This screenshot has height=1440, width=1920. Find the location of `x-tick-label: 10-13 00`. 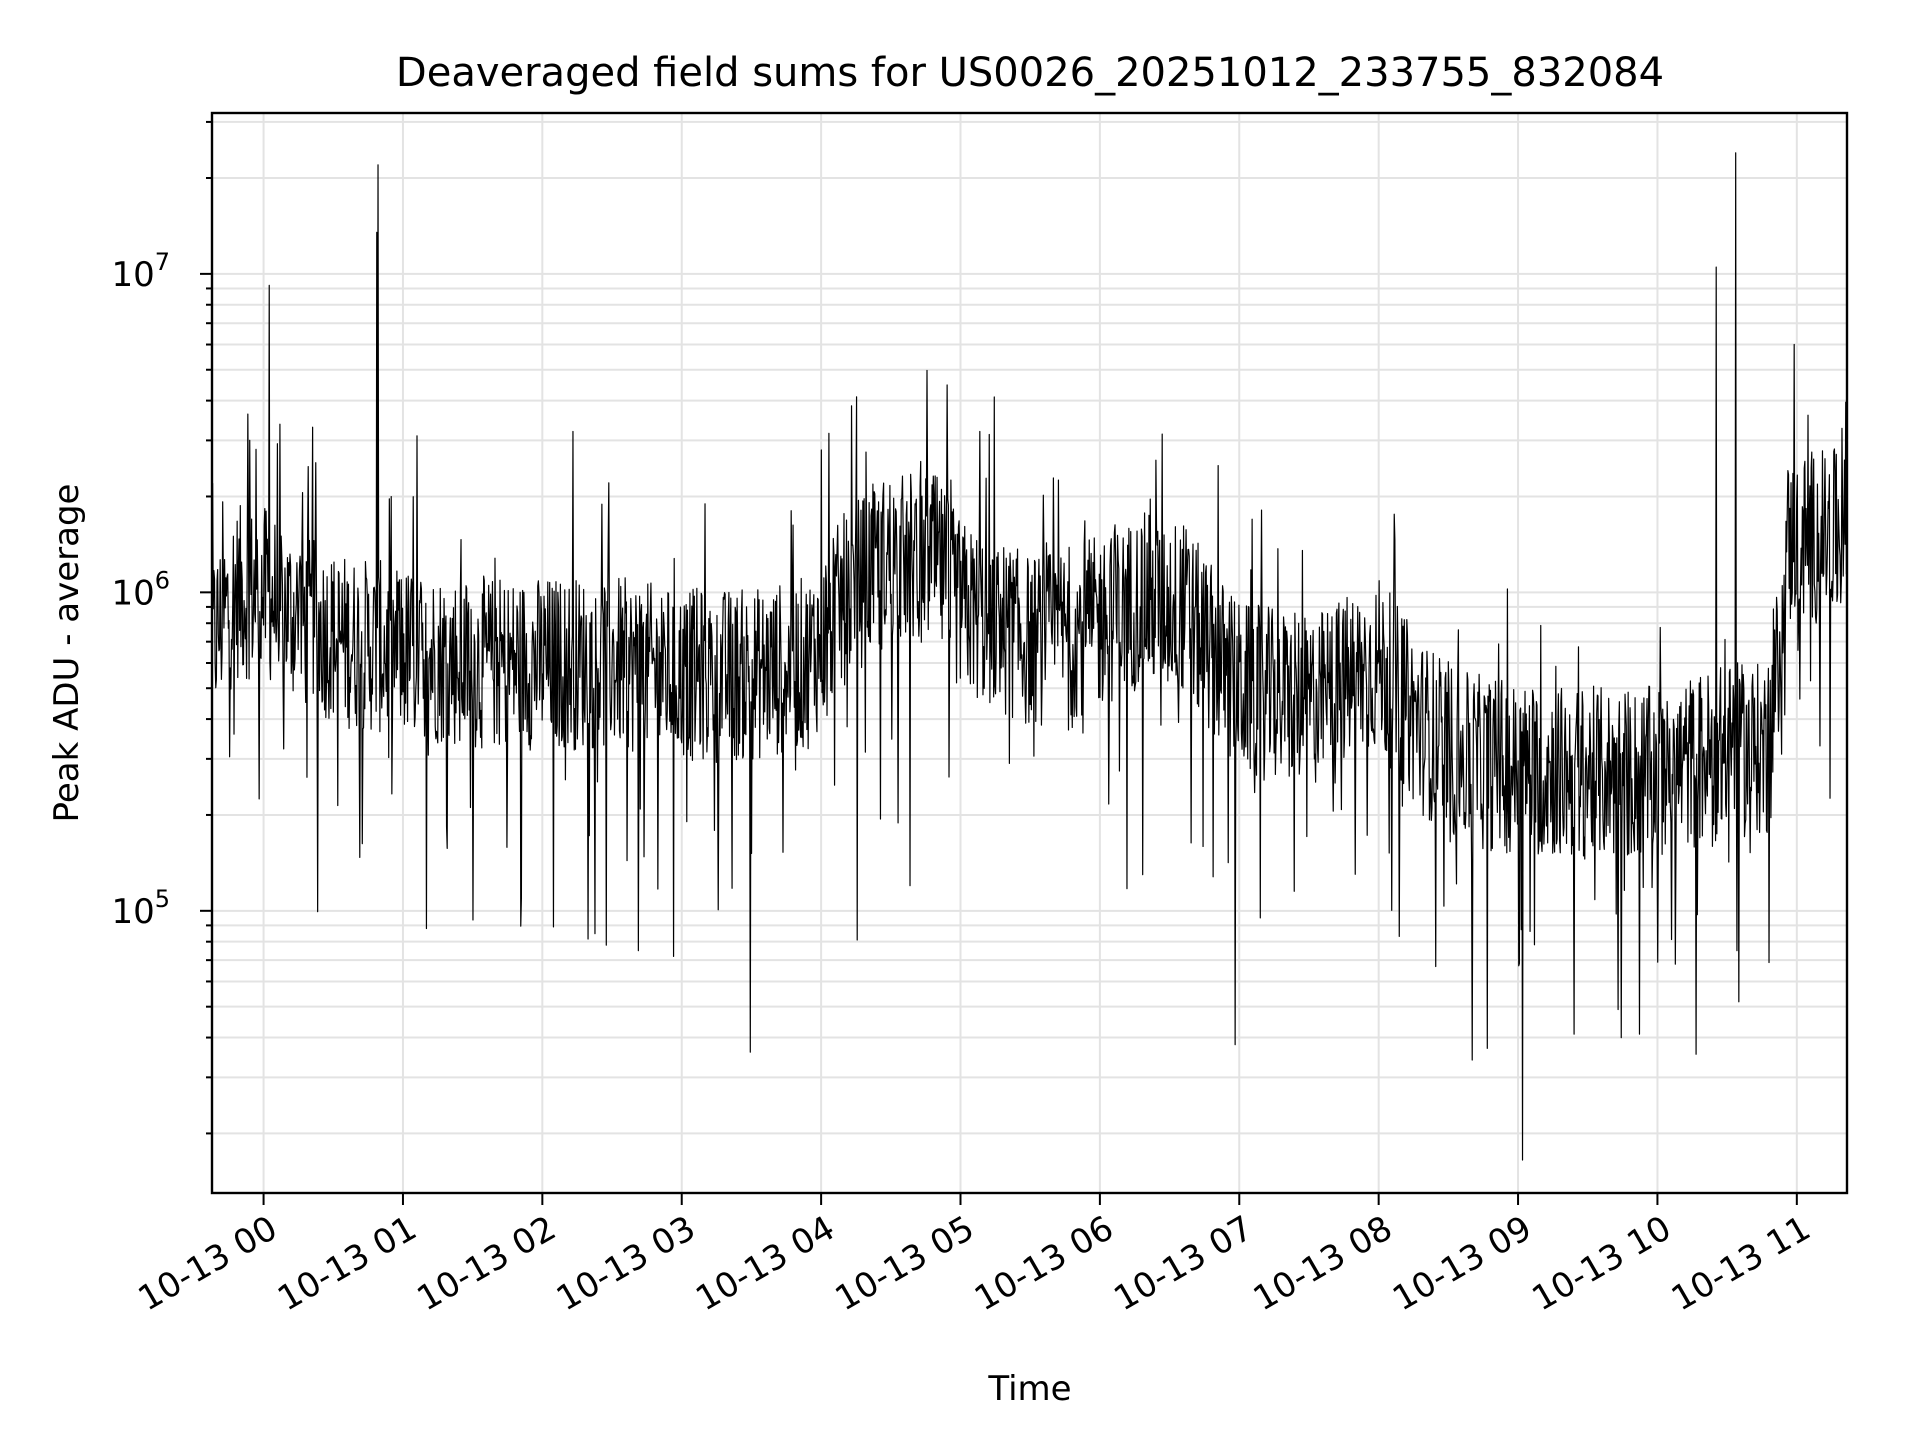

x-tick-label: 10-13 00 is located at coordinates (208, 1263).